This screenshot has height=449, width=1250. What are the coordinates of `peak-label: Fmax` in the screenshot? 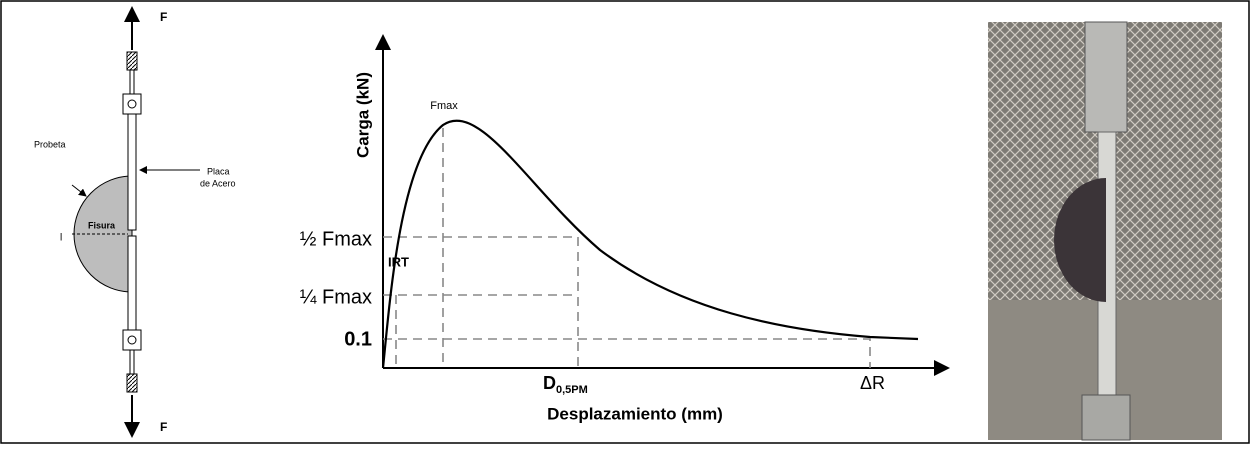 It's located at (444, 106).